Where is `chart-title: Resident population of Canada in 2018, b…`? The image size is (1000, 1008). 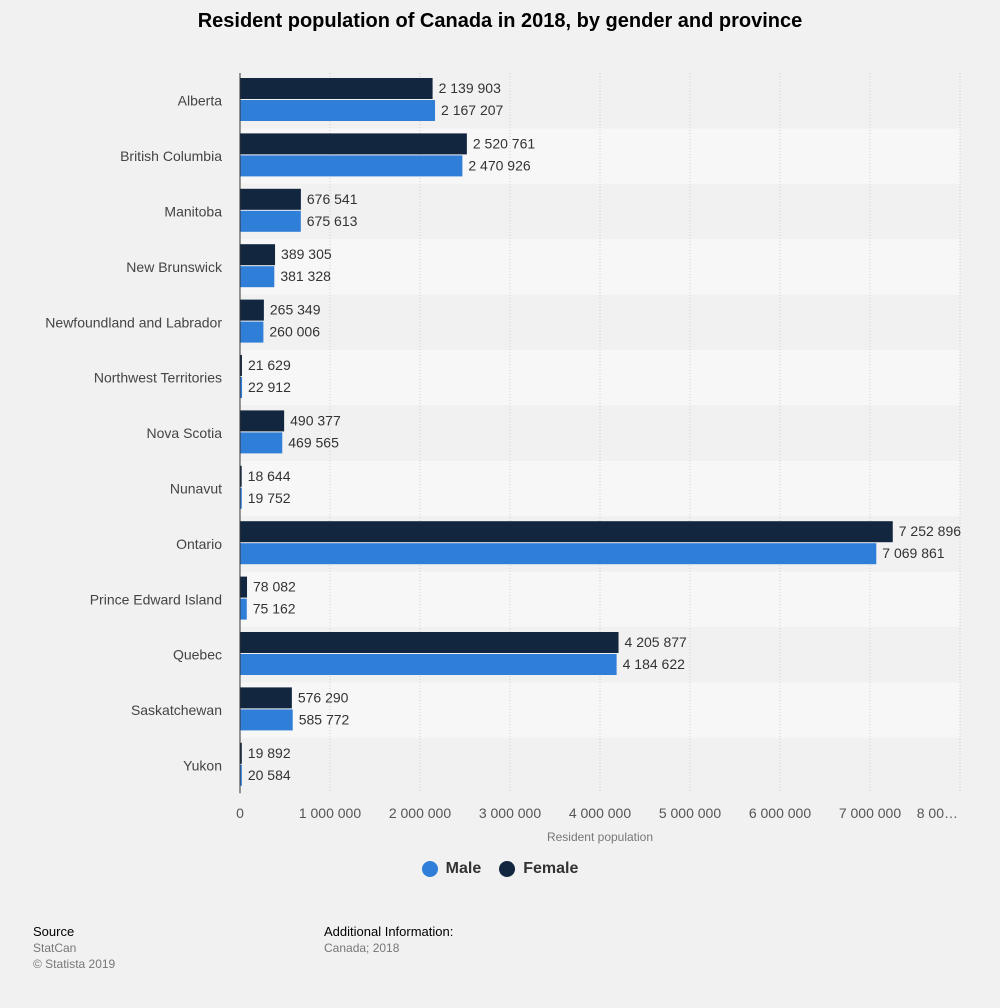
chart-title: Resident population of Canada in 2018, b… is located at coordinates (500, 21).